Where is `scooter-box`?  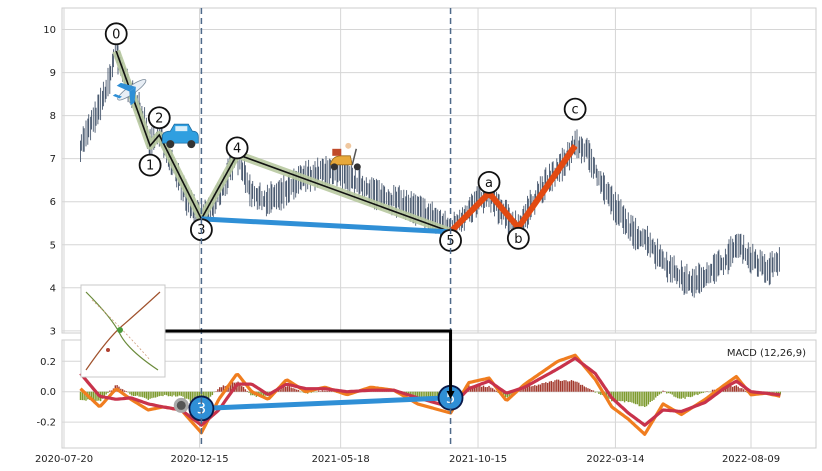 scooter-box is located at coordinates (337, 152).